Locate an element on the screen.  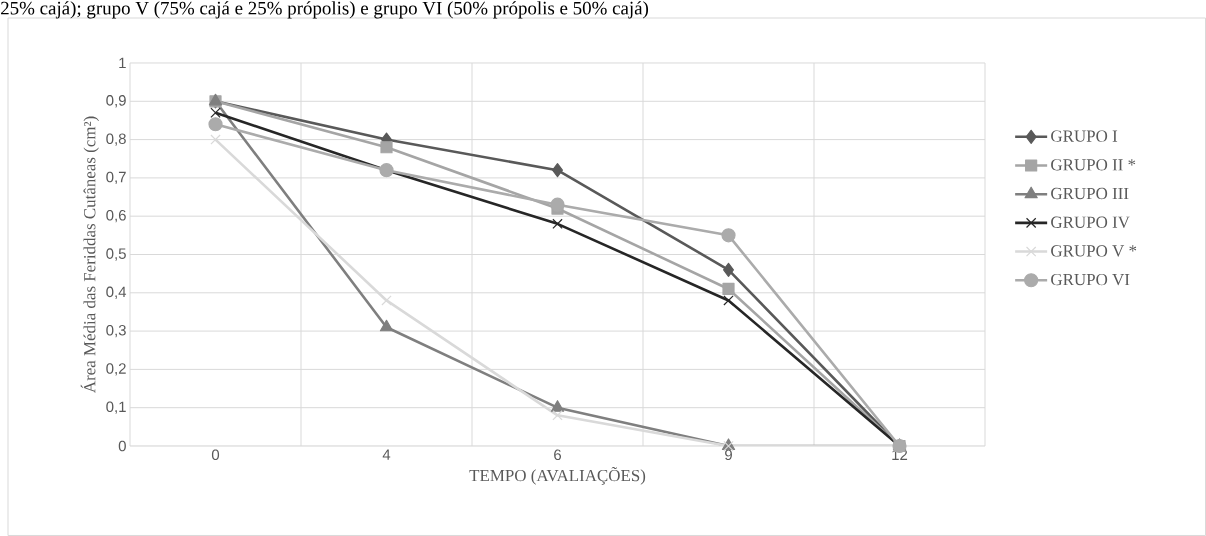
legend-label: GRUPO I is located at coordinates (1084, 136).